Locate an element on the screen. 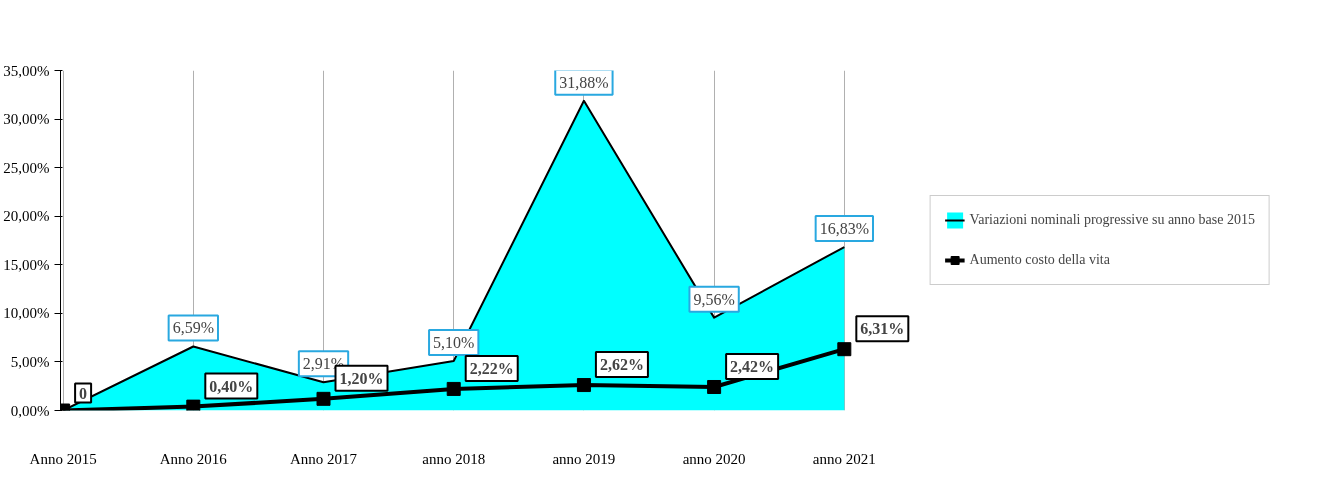  data-label: 5,10% is located at coordinates (454, 342).